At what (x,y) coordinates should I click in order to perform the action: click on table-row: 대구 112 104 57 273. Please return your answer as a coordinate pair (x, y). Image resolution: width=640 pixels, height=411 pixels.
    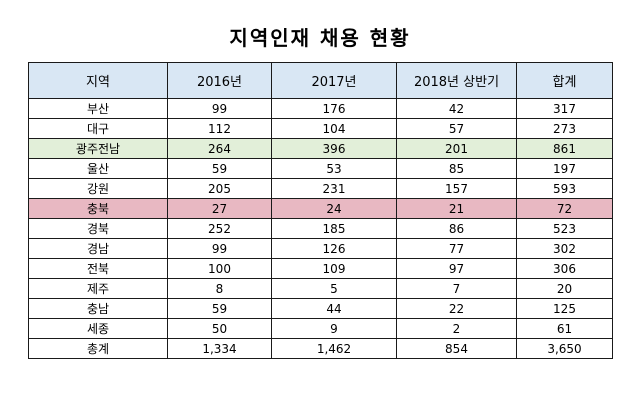
    Looking at the image, I should click on (320, 128).